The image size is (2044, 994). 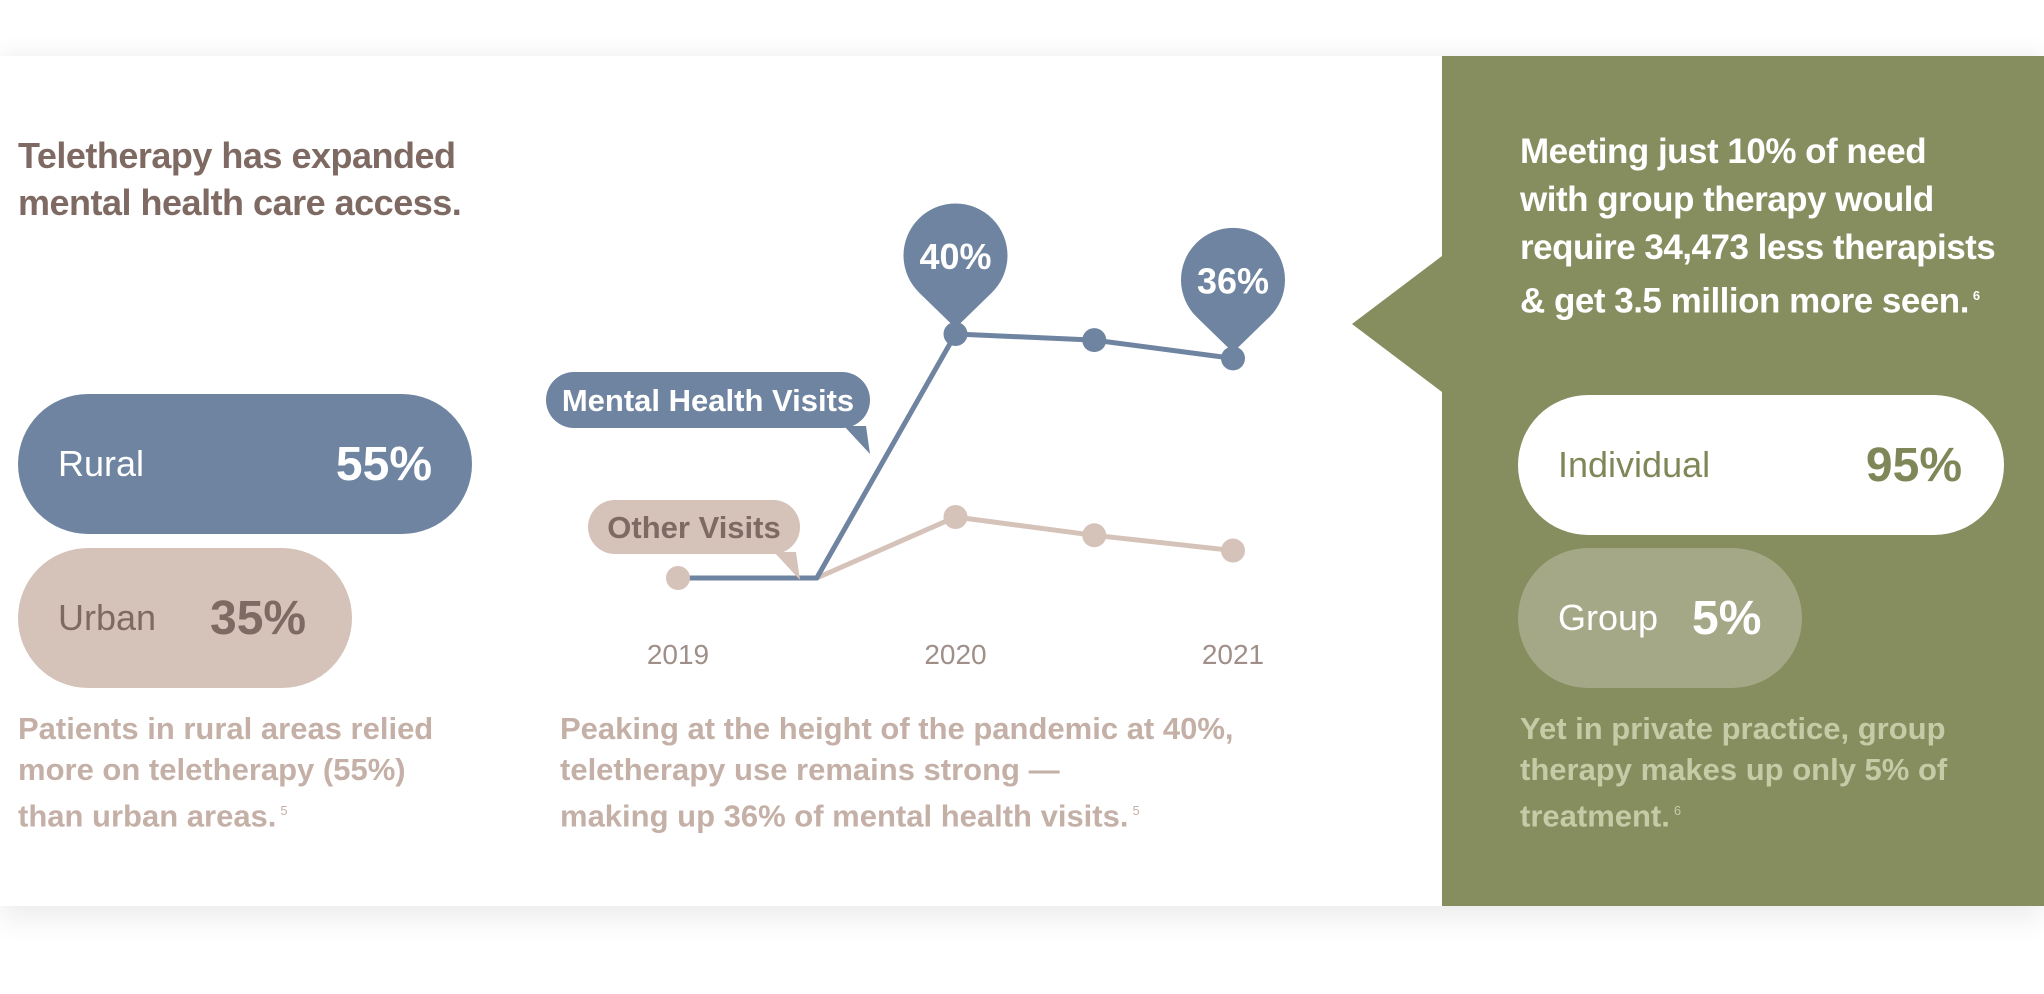 I want to click on mental-health-visits-tag-label: Mental Health Visits, so click(x=708, y=400).